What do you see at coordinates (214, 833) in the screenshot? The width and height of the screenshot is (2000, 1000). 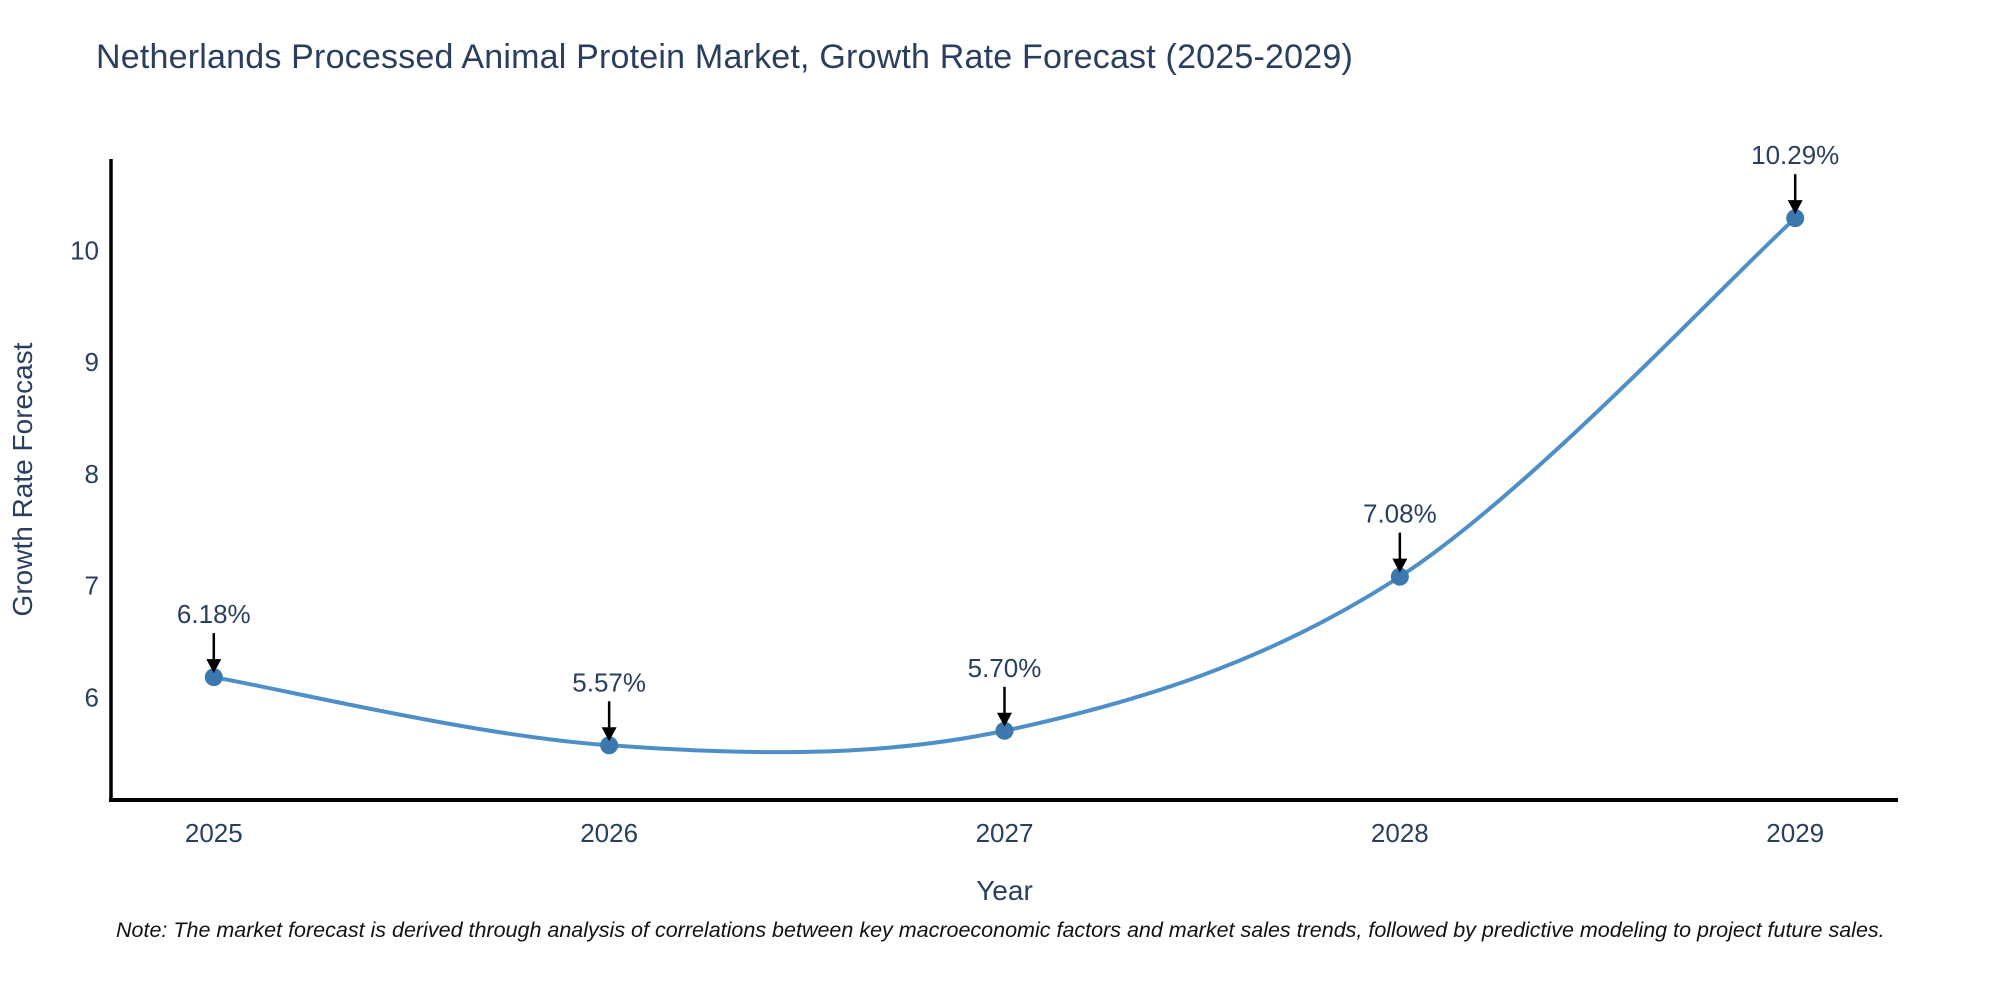 I see `x-tick-label: 2025` at bounding box center [214, 833].